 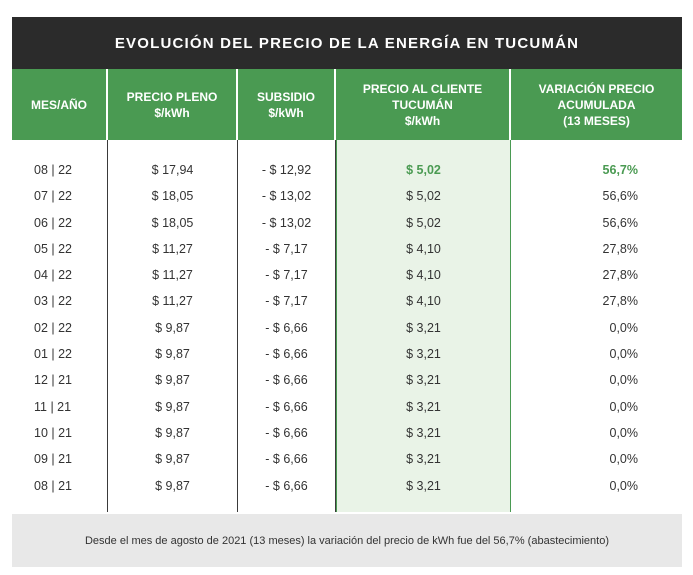 What do you see at coordinates (53, 327) in the screenshot?
I see `cell-mes: 02 | 22` at bounding box center [53, 327].